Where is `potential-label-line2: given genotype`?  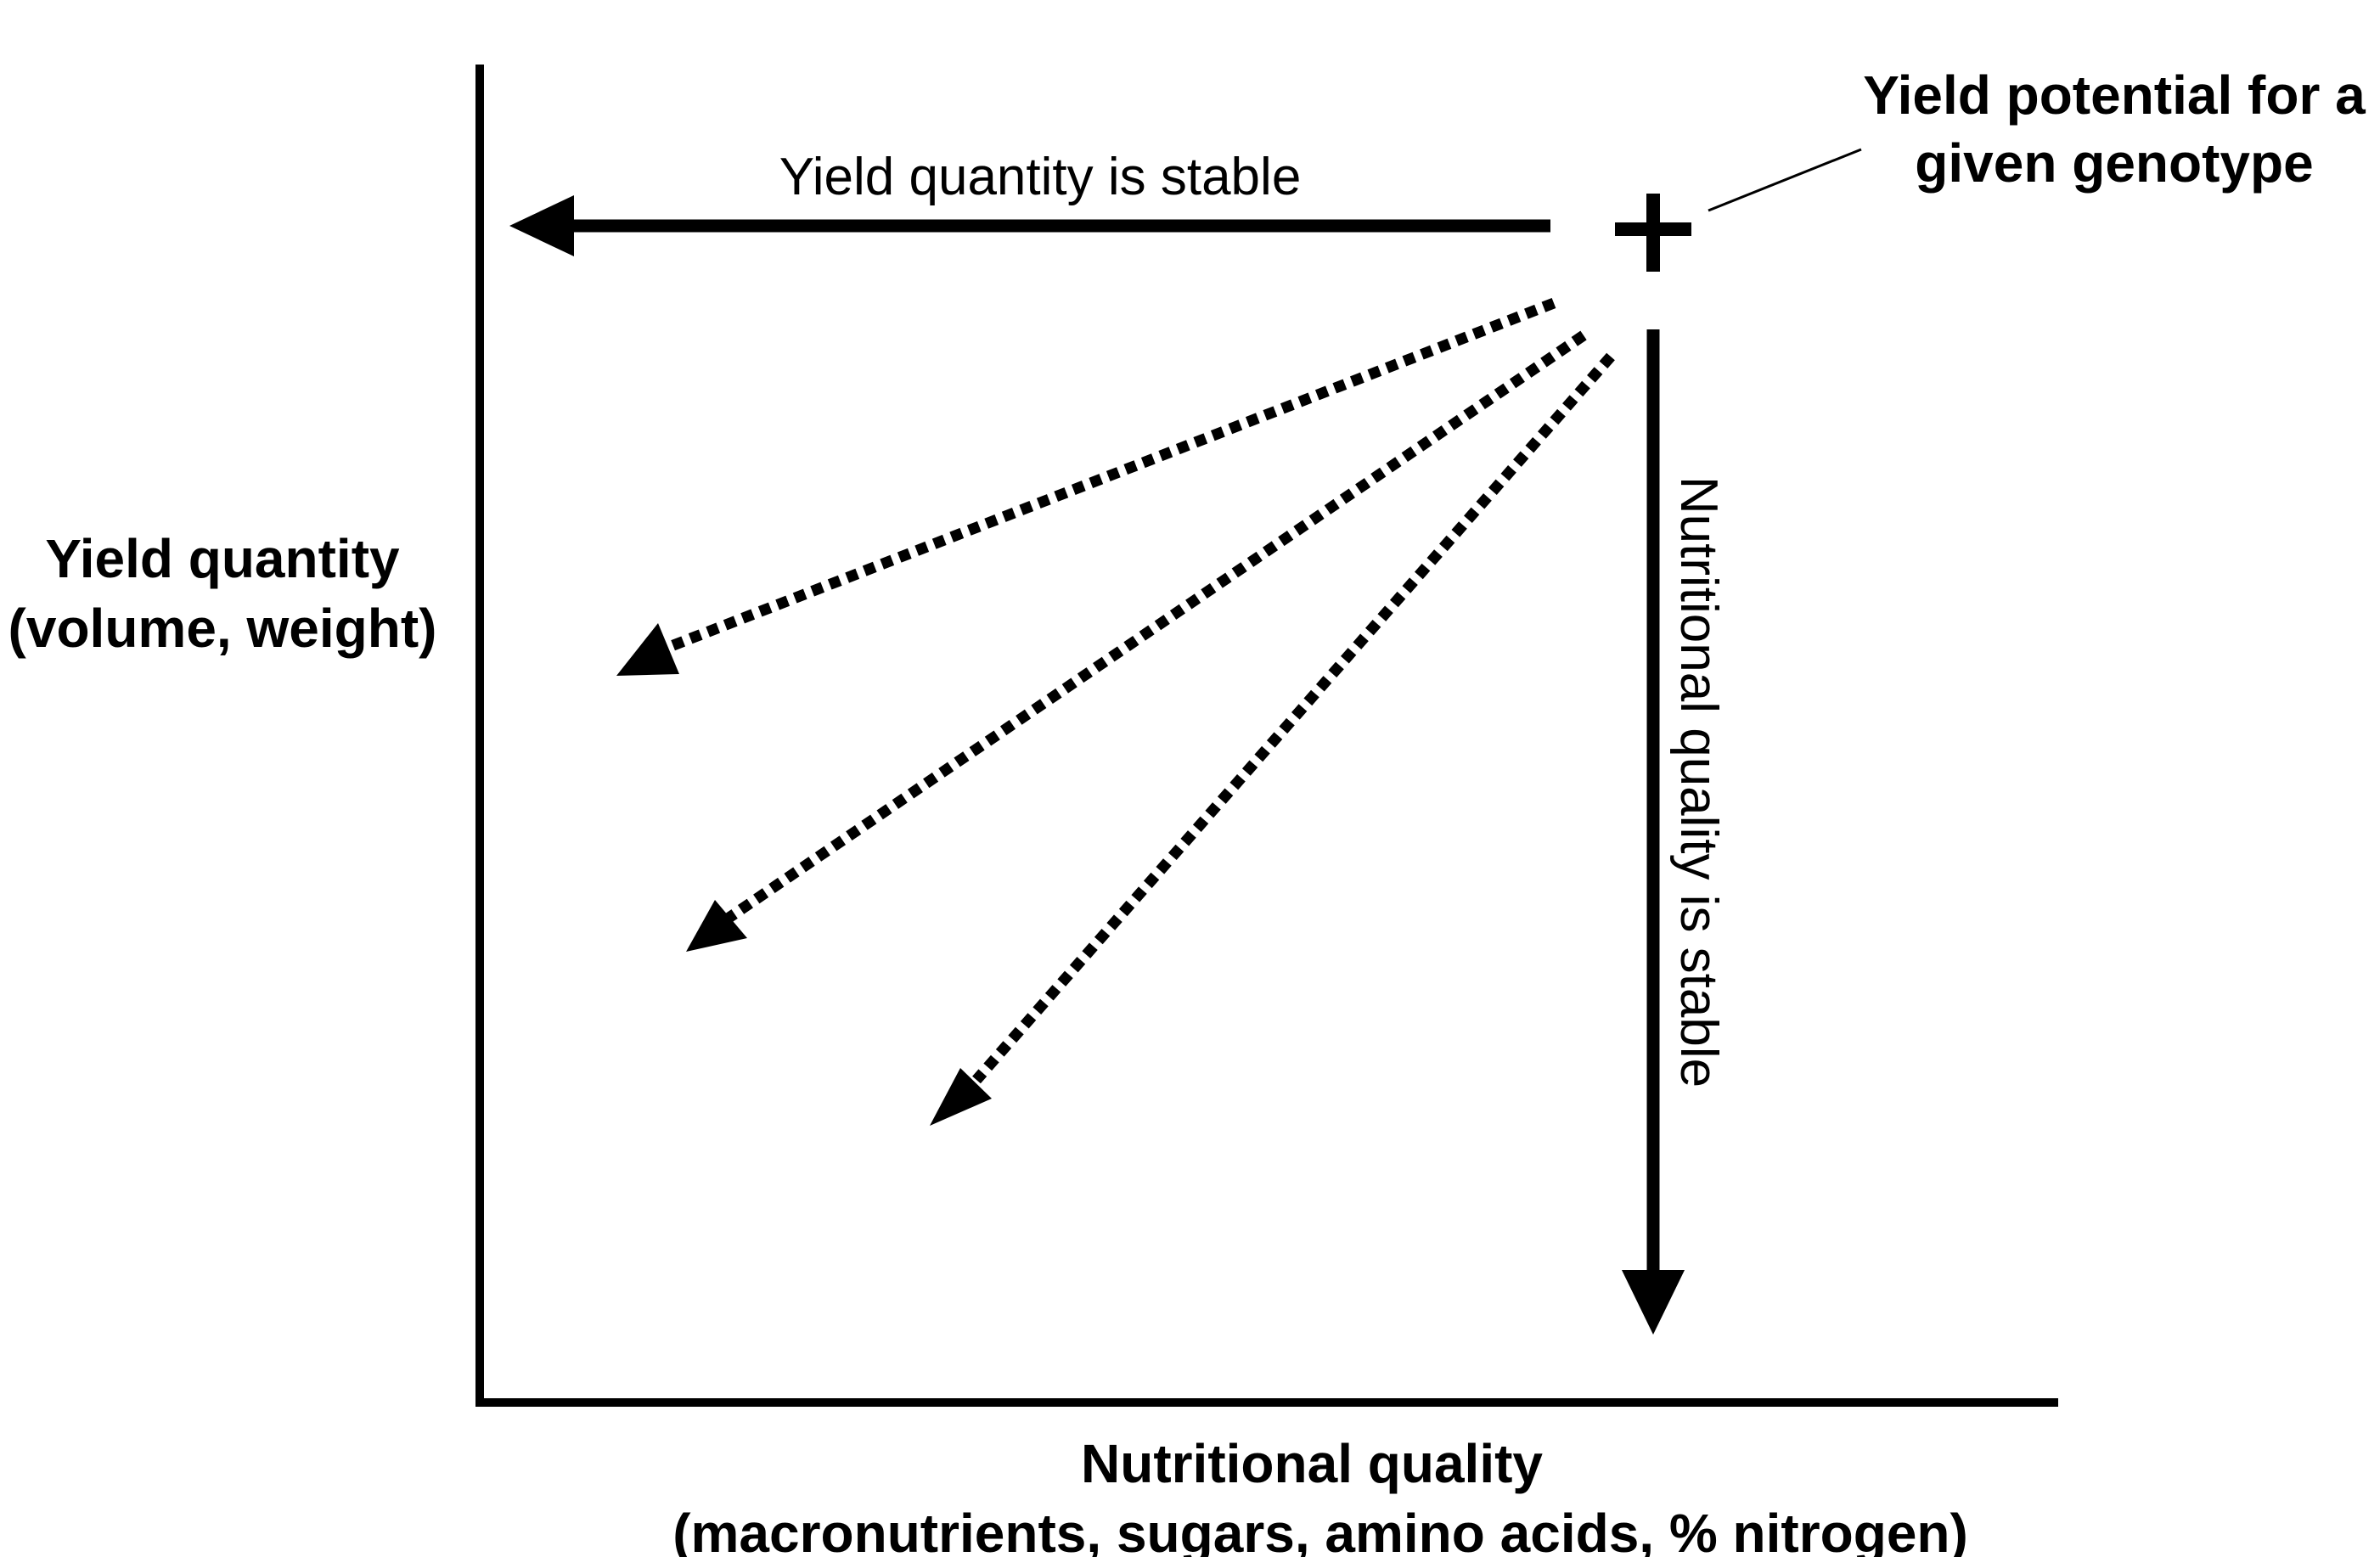
potential-label-line2: given genotype is located at coordinates (2114, 163).